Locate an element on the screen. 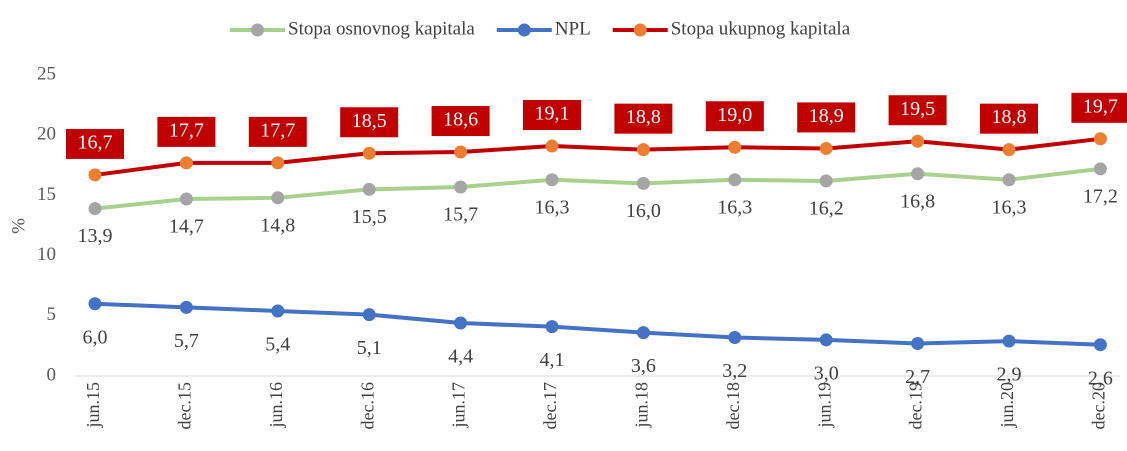 This screenshot has width=1127, height=451. data-label: 19,0 is located at coordinates (734, 115).